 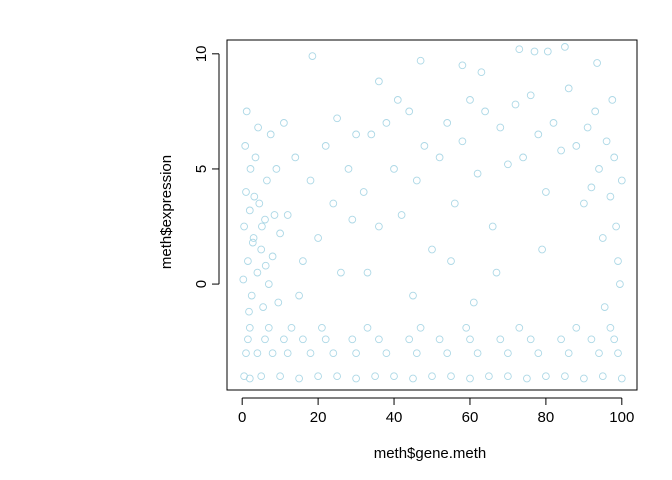 What do you see at coordinates (621, 417) in the screenshot?
I see `x-tick-label: 100` at bounding box center [621, 417].